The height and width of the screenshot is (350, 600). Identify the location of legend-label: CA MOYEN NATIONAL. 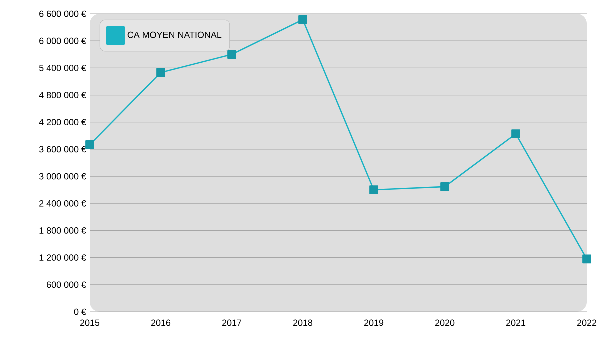
(175, 35).